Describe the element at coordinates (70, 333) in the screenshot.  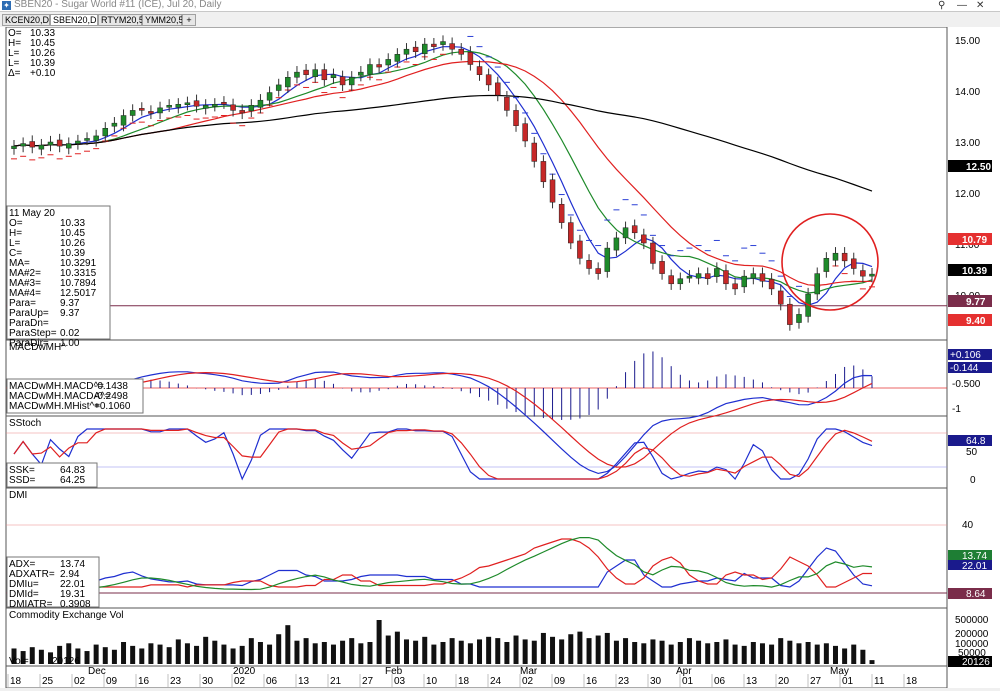
I see `databox-val: 0.02` at that location.